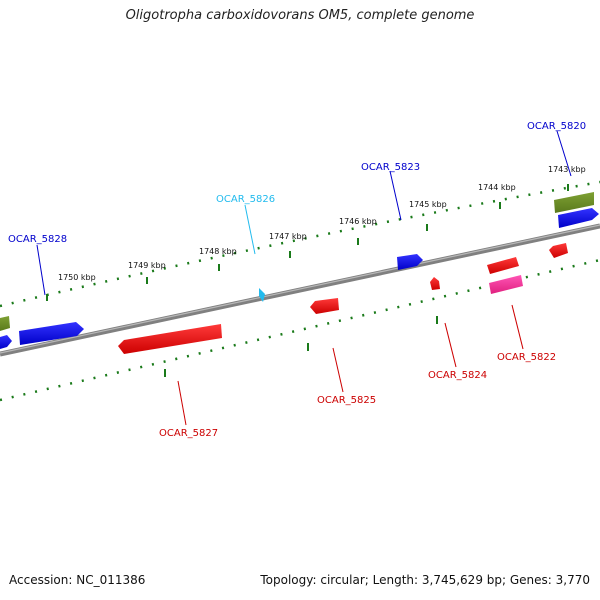 The image size is (600, 600). Describe the element at coordinates (245, 199) in the screenshot. I see `label-ocar-5826: OCAR_5826` at that location.